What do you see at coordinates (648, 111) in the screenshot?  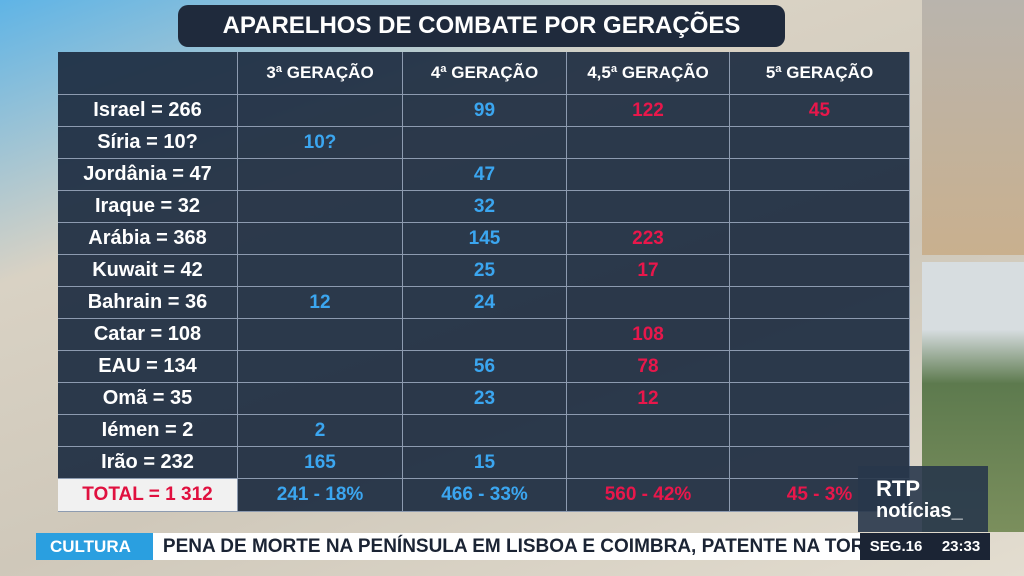 I see `value-cell: 122` at bounding box center [648, 111].